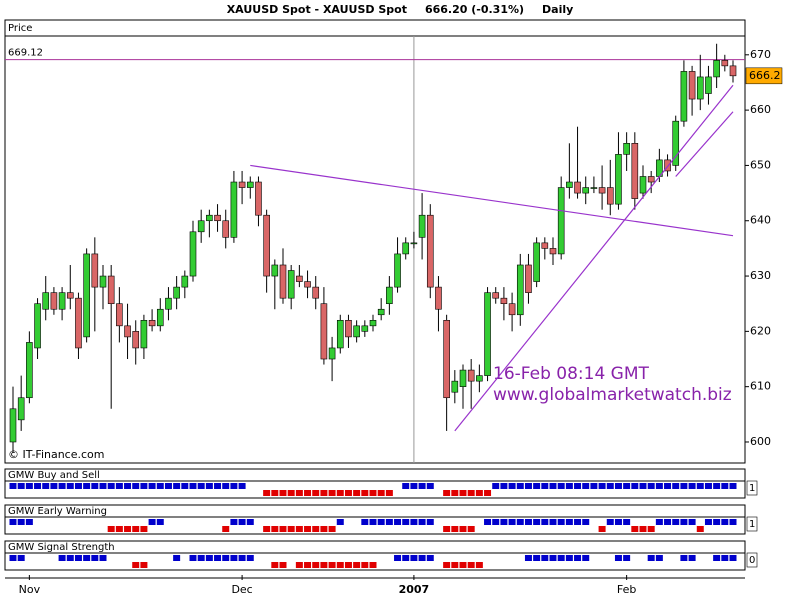 The width and height of the screenshot is (800, 604). What do you see at coordinates (20, 28) in the screenshot?
I see `axis-label: Price` at bounding box center [20, 28].